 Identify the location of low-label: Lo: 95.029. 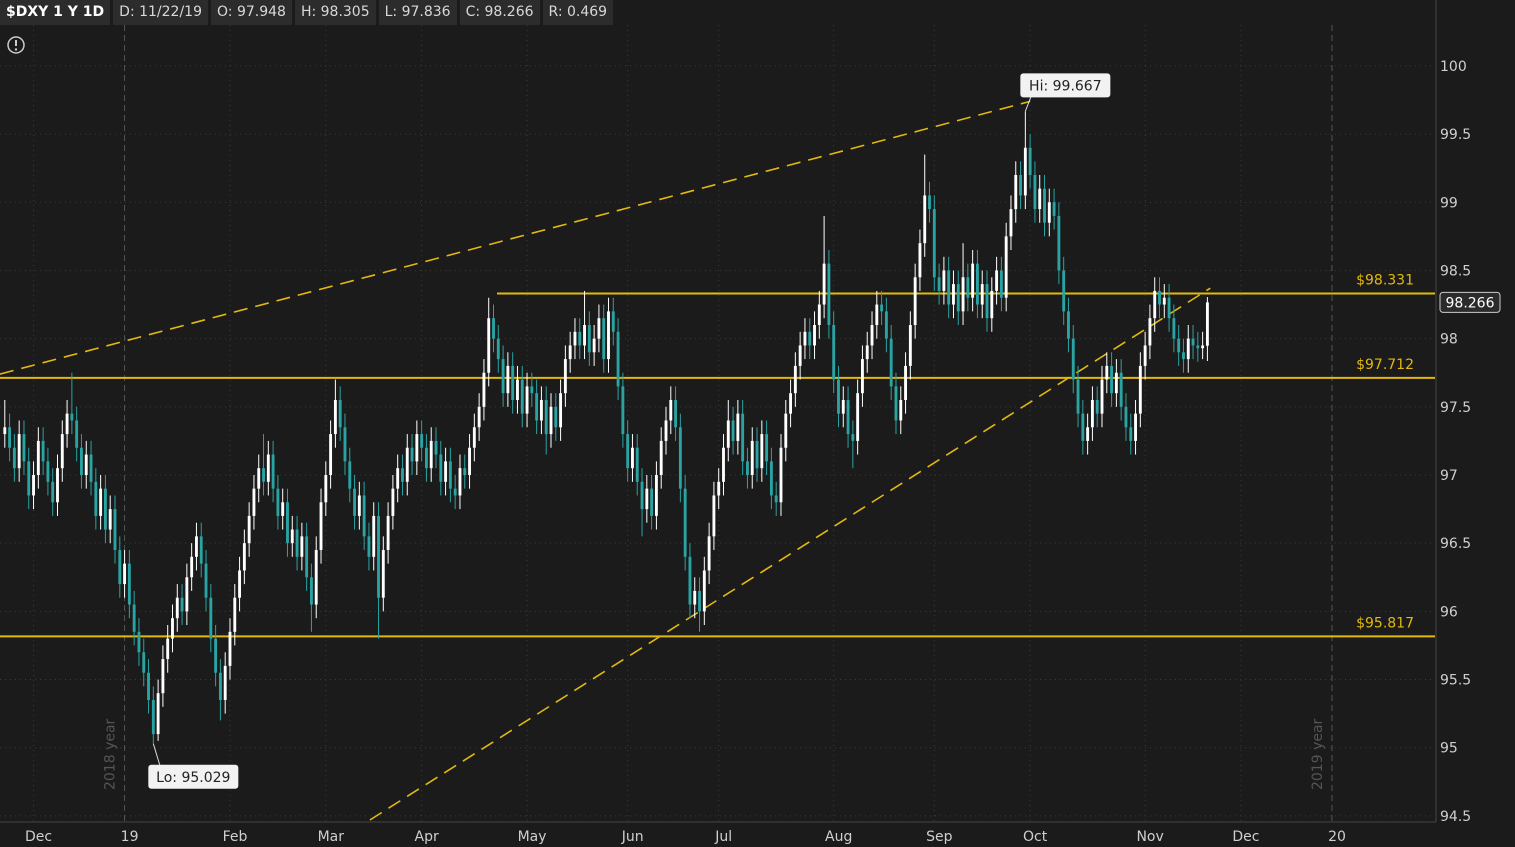
(193, 778).